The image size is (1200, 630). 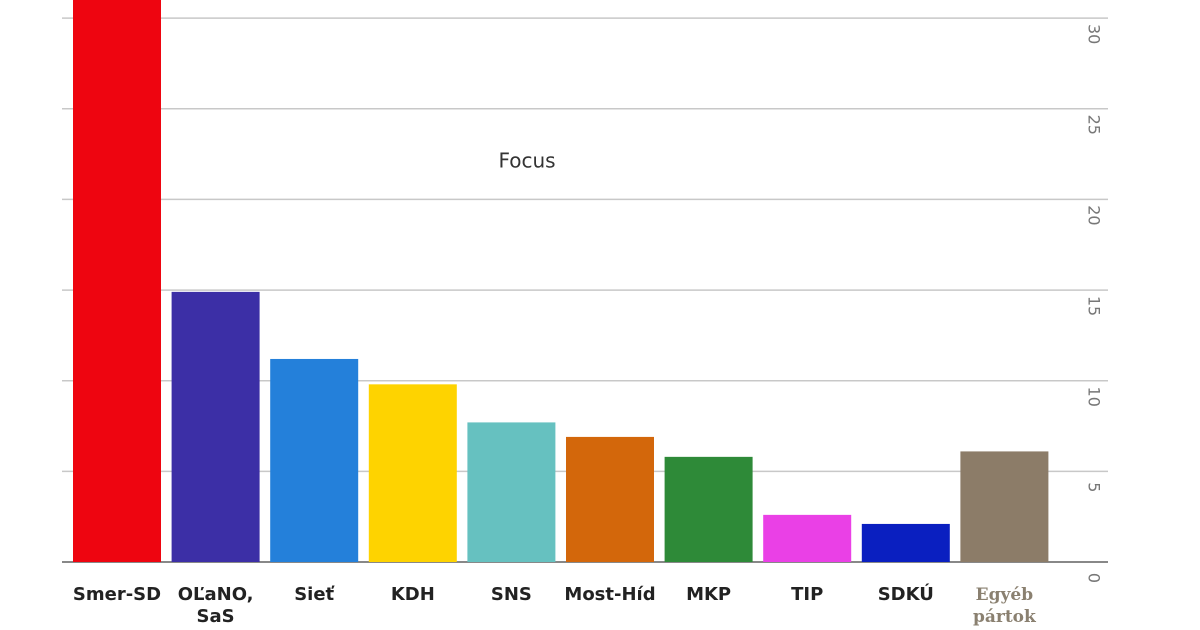 I want to click on x-tick-label: MKP, so click(x=709, y=594).